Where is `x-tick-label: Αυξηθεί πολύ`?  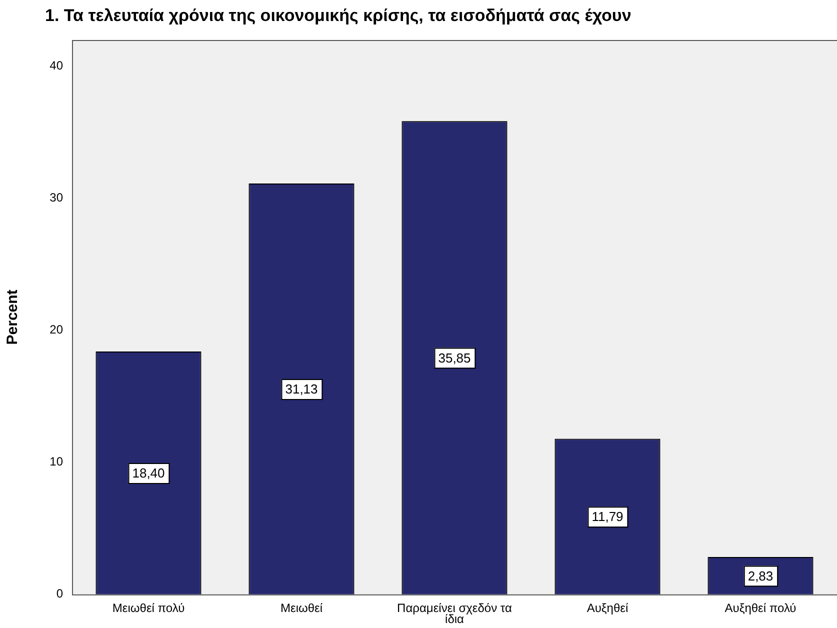 x-tick-label: Αυξηθεί πολύ is located at coordinates (760, 608).